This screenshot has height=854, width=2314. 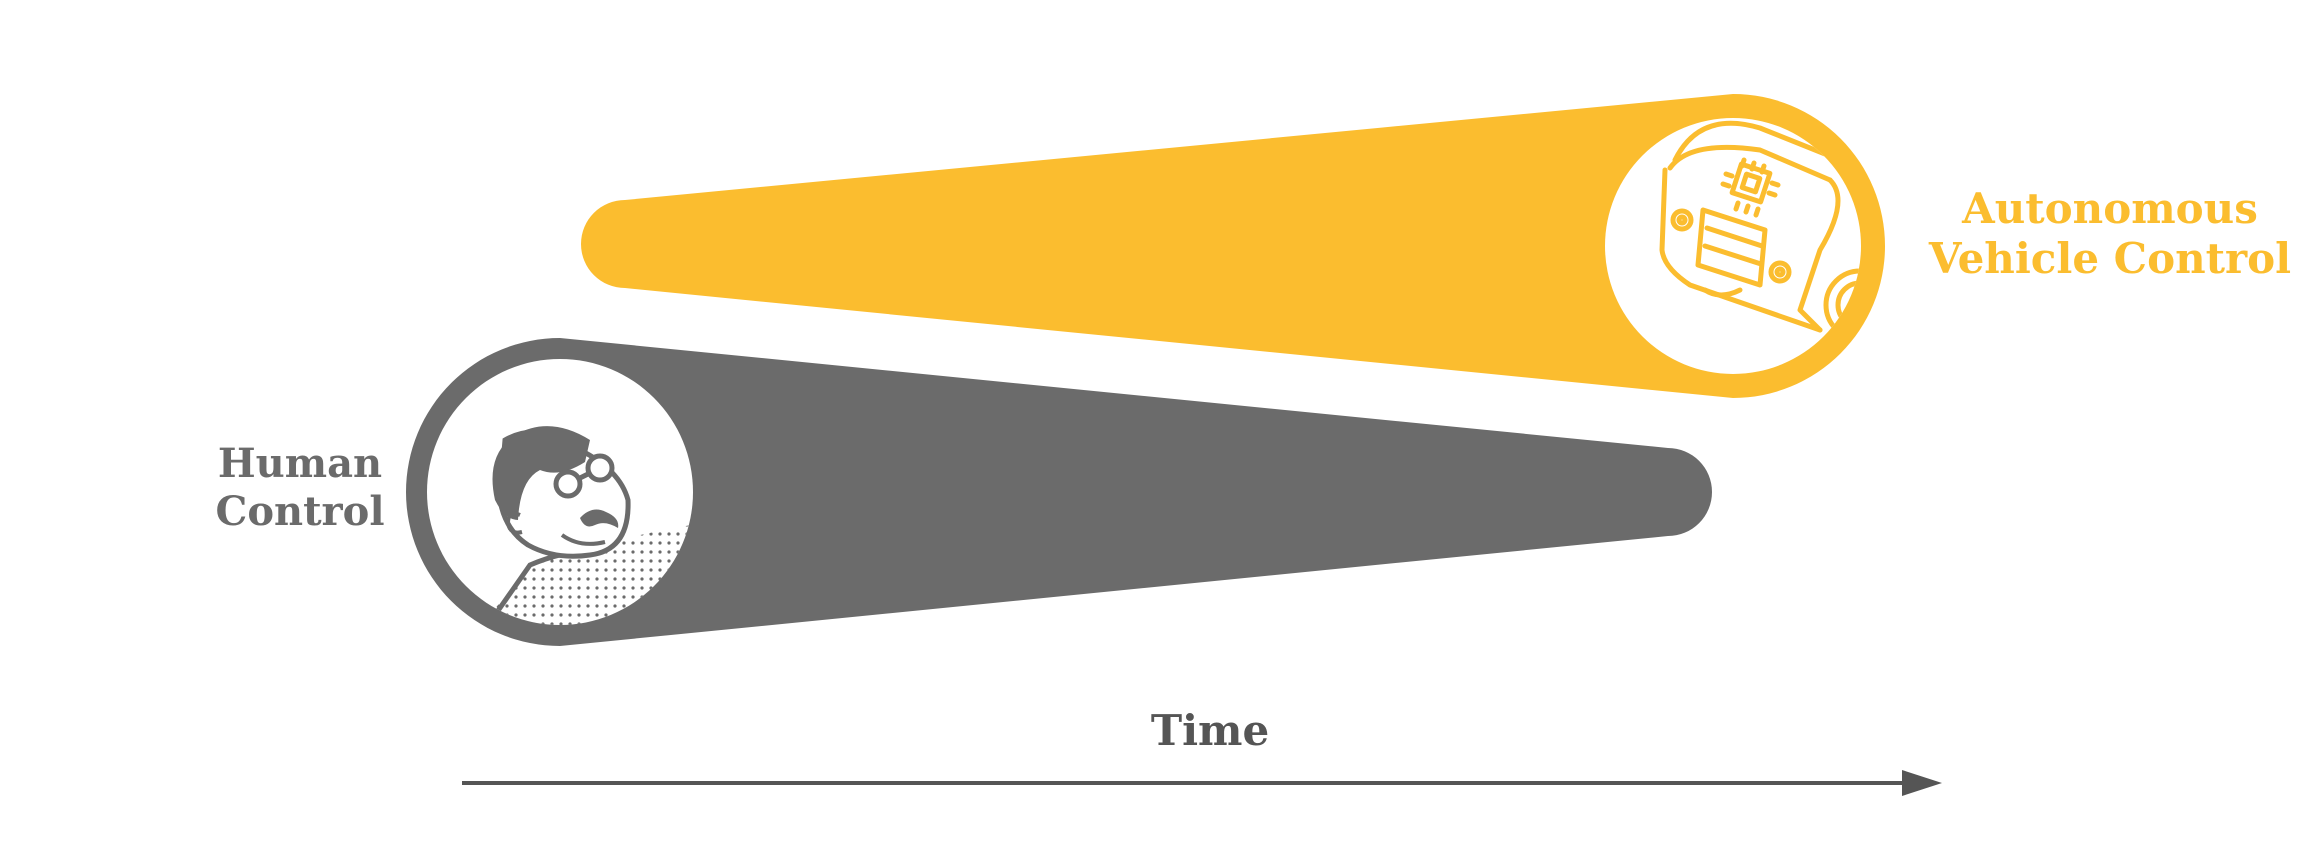 What do you see at coordinates (1210, 730) in the screenshot?
I see `time-axis-label: Time` at bounding box center [1210, 730].